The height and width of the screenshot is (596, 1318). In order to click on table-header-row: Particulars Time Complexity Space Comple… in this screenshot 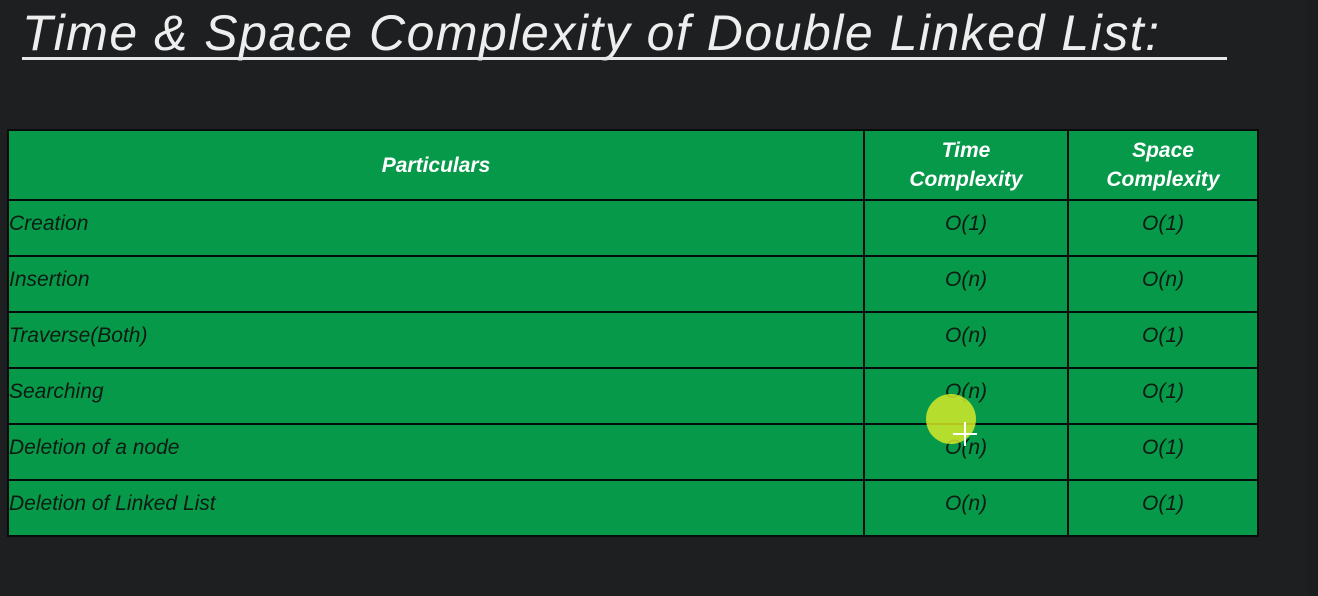, I will do `click(633, 165)`.